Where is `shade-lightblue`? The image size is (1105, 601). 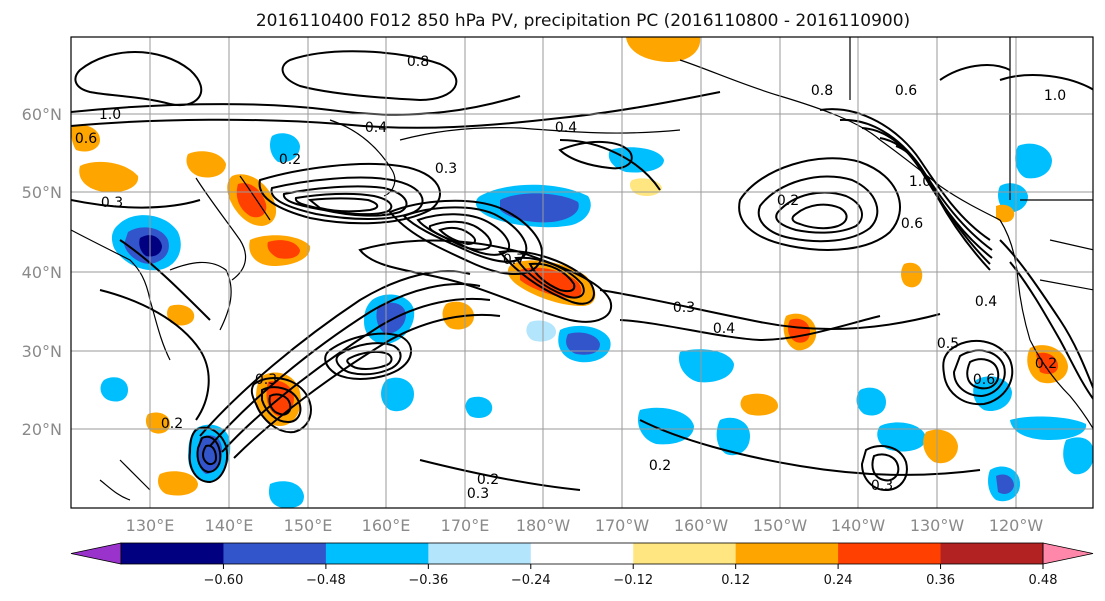
shade-lightblue is located at coordinates (541, 331).